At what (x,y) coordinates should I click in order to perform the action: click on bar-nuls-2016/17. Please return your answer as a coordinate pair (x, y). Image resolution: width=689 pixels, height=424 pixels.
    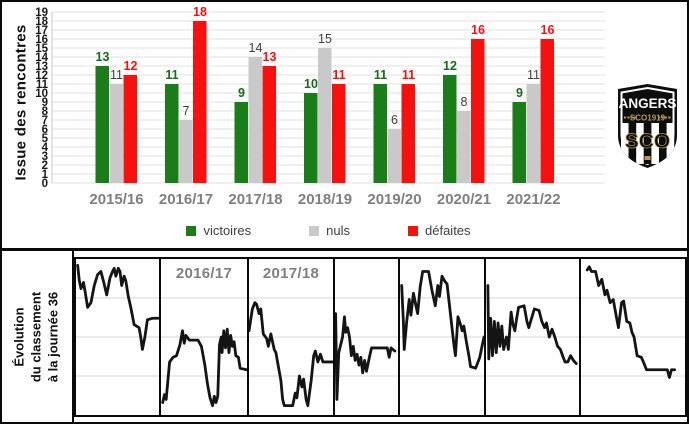
    Looking at the image, I should click on (186, 151).